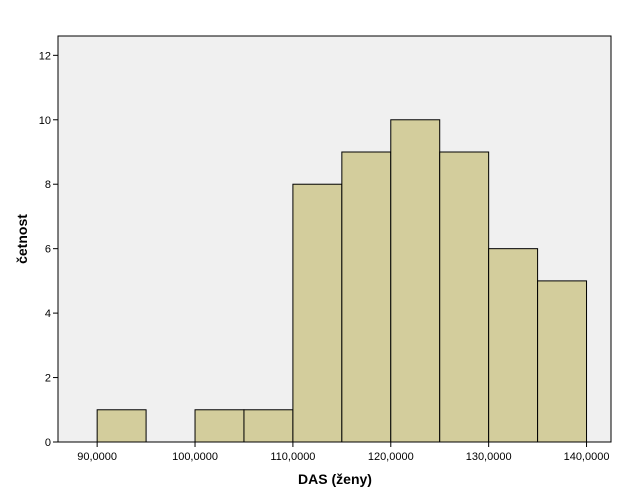 The image size is (626, 501). What do you see at coordinates (195, 457) in the screenshot?
I see `x-tick-label: 100,0000` at bounding box center [195, 457].